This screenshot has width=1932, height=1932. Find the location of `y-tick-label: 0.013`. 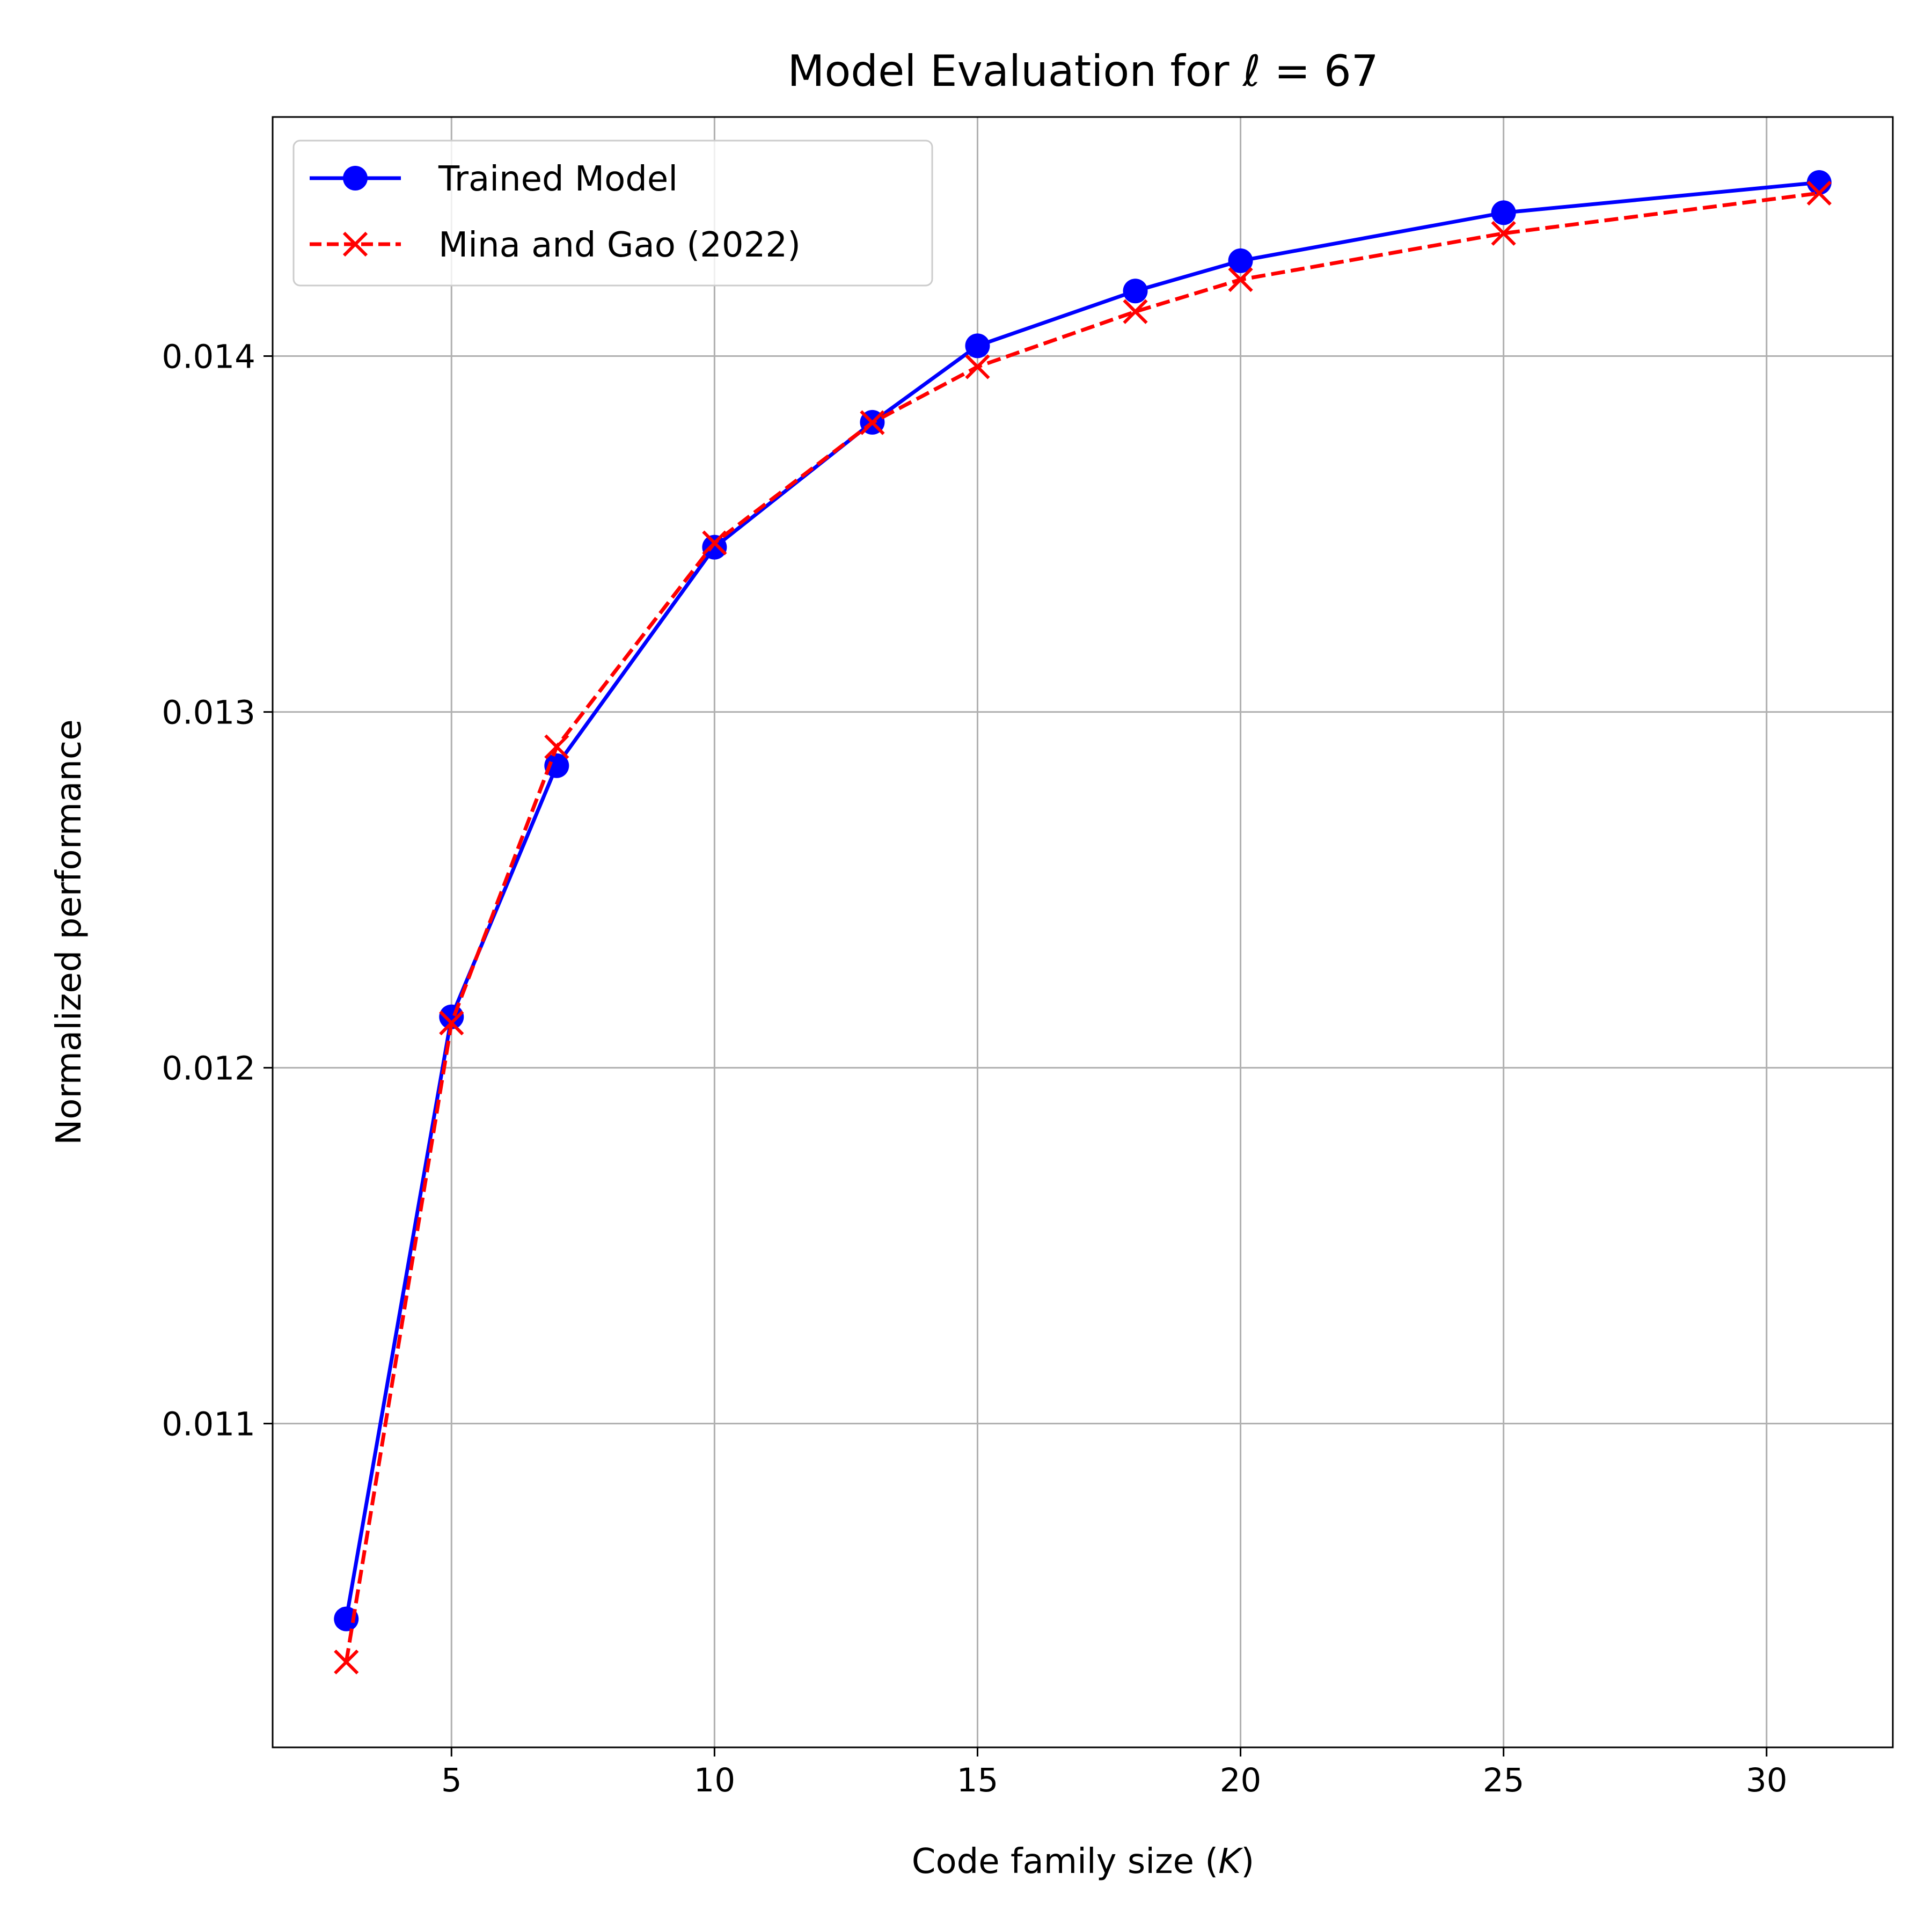

y-tick-label: 0.013 is located at coordinates (208, 713).